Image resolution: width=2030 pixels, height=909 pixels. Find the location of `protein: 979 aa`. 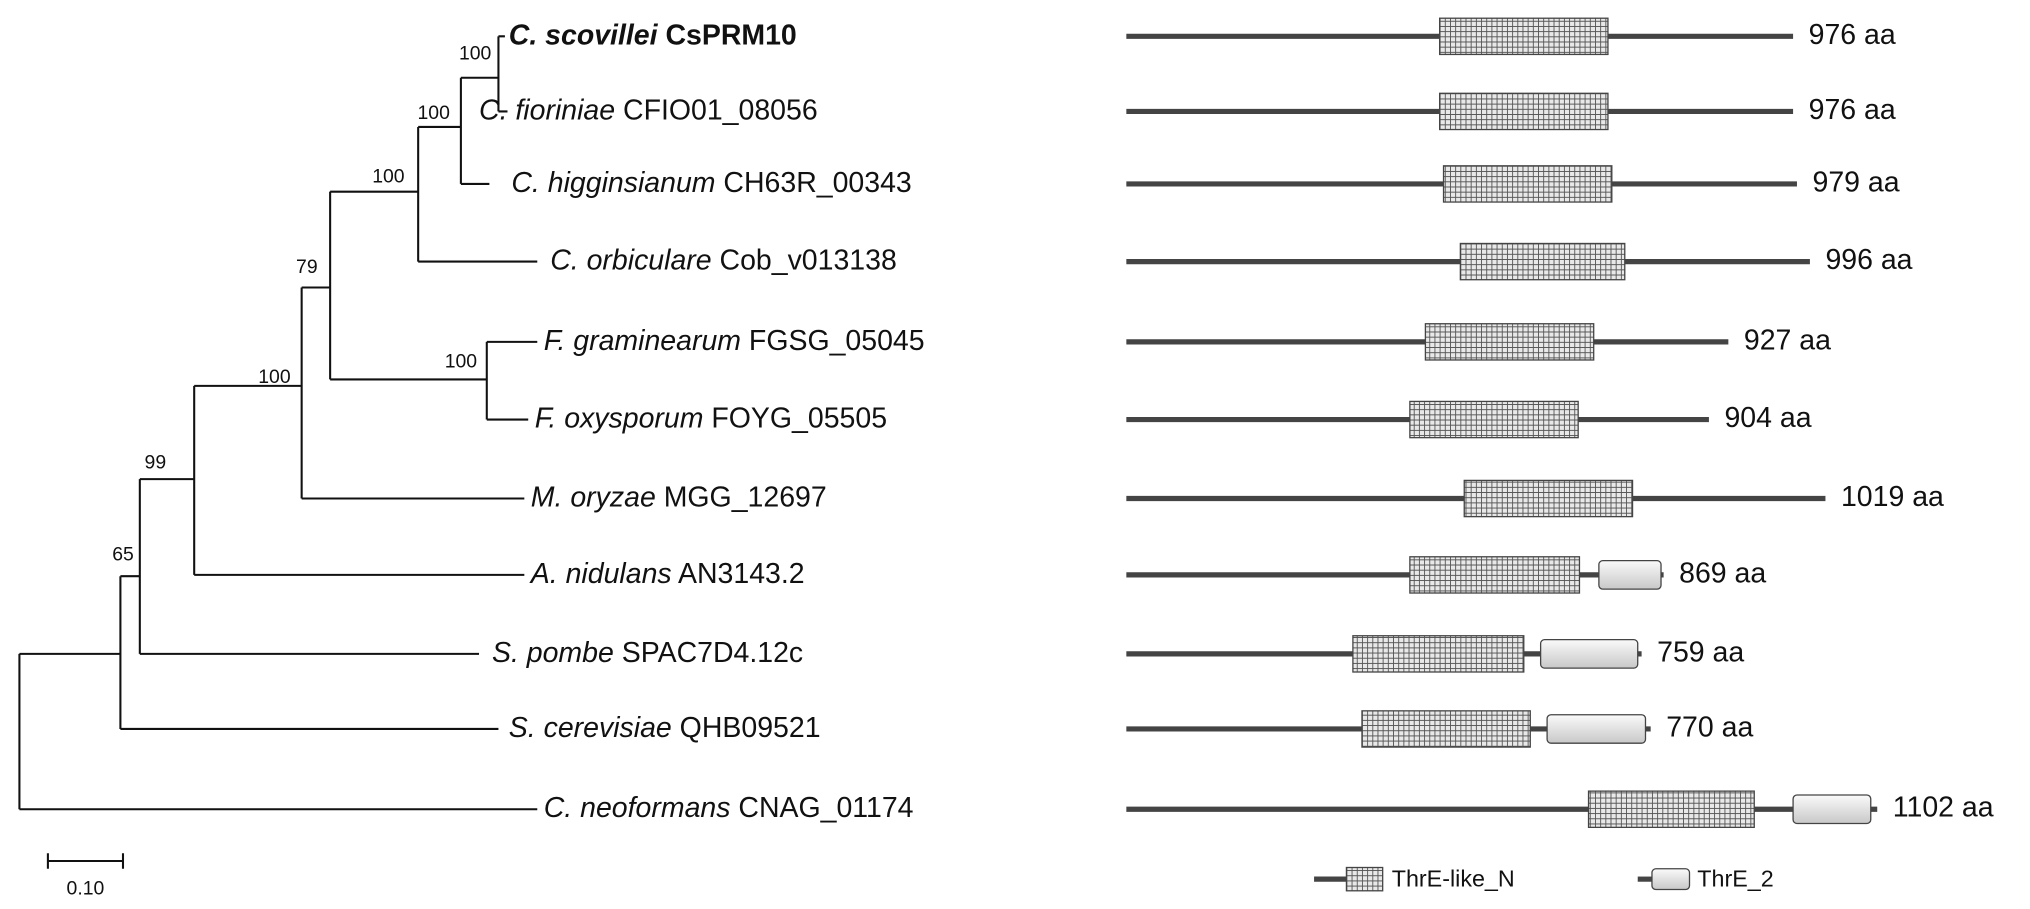

protein: 979 aa is located at coordinates (1513, 184).